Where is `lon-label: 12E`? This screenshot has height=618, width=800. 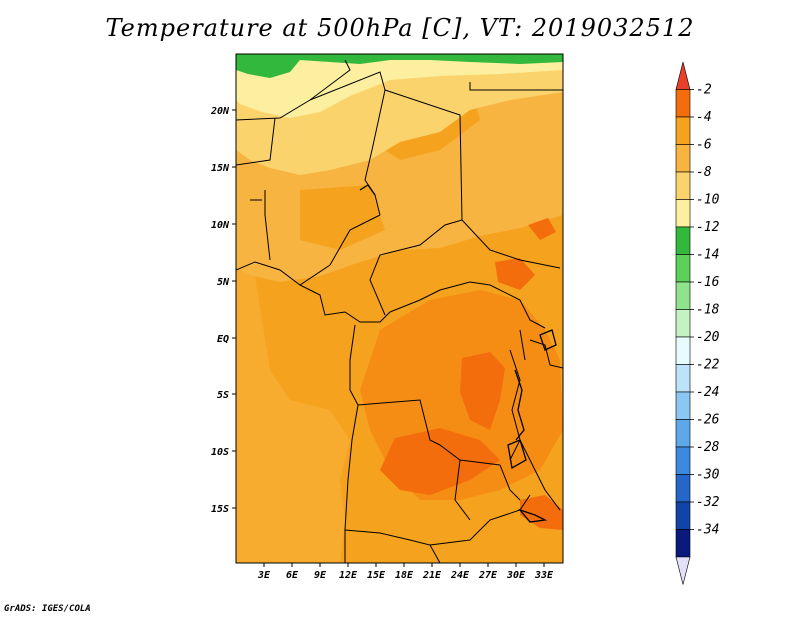
lon-label: 12E is located at coordinates (348, 575).